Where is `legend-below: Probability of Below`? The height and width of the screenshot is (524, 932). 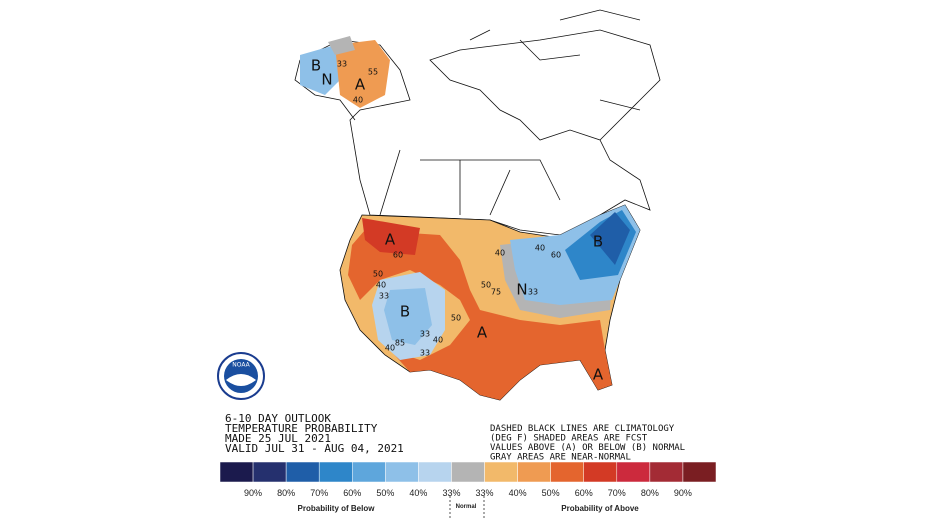 legend-below: Probability of Below is located at coordinates (337, 508).